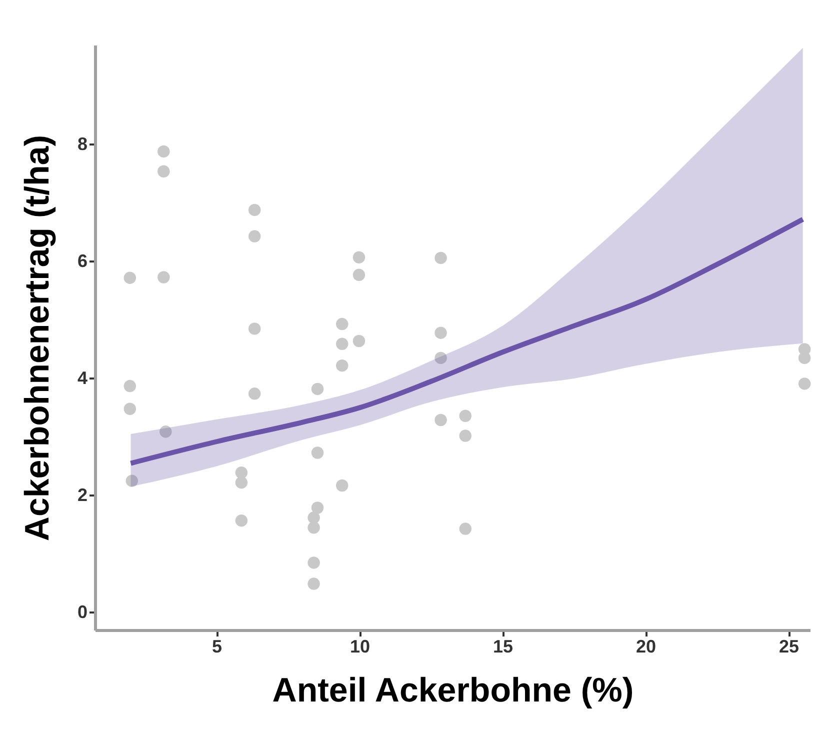 Image resolution: width=829 pixels, height=740 pixels. What do you see at coordinates (360, 646) in the screenshot?
I see `x-tick-label: 10` at bounding box center [360, 646].